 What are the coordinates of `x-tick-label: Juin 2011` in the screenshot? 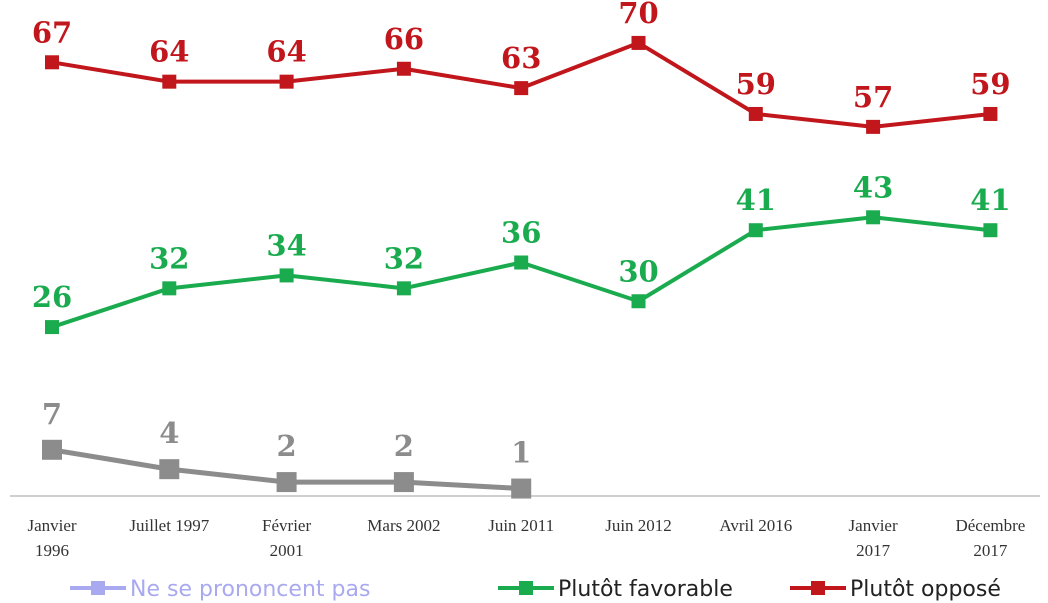 It's located at (521, 525).